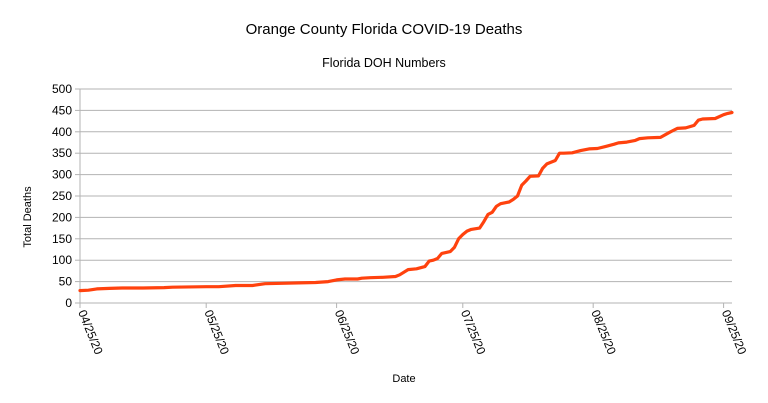 This screenshot has width=768, height=403. What do you see at coordinates (28, 217) in the screenshot?
I see `y-axis-label: Total Deaths` at bounding box center [28, 217].